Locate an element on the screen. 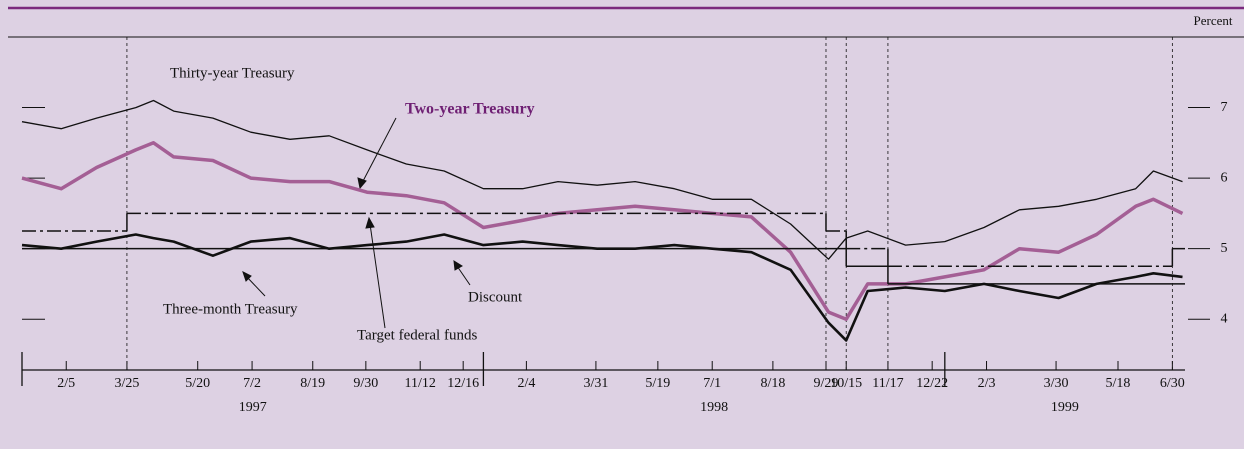  arrows is located at coordinates (356, 223).